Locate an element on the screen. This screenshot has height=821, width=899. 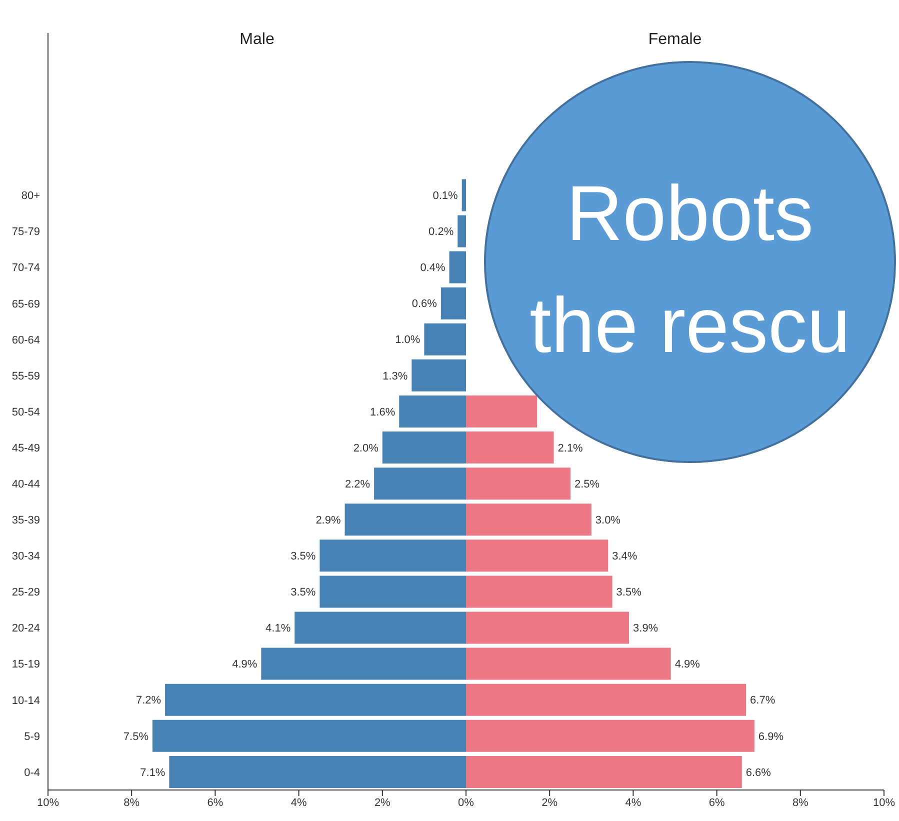
y-tick-label: 5-9 is located at coordinates (32, 736).